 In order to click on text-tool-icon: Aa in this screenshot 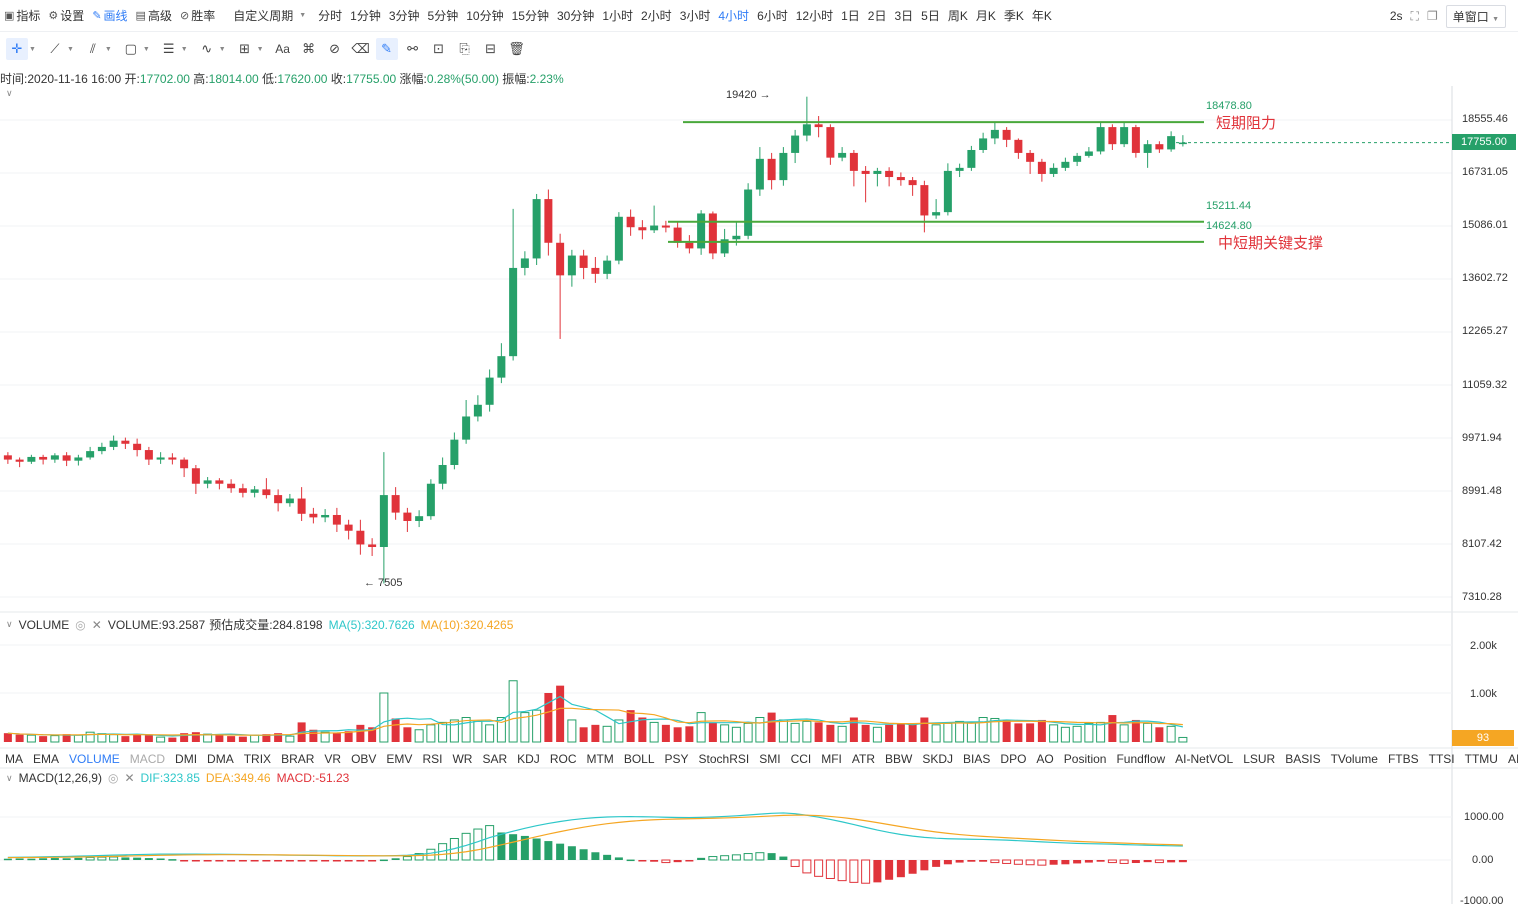, I will do `click(282, 49)`.